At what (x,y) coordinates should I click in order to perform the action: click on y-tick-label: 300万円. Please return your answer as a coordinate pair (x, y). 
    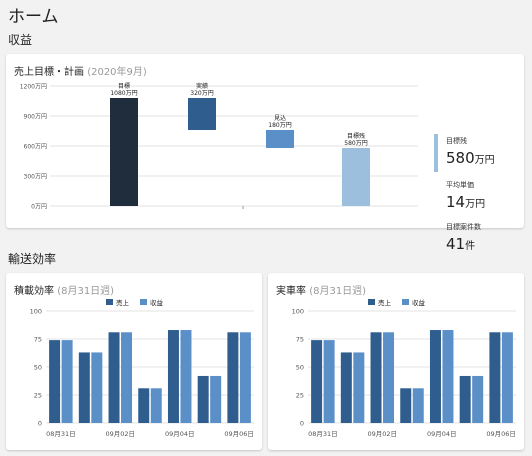
    Looking at the image, I should click on (35, 177).